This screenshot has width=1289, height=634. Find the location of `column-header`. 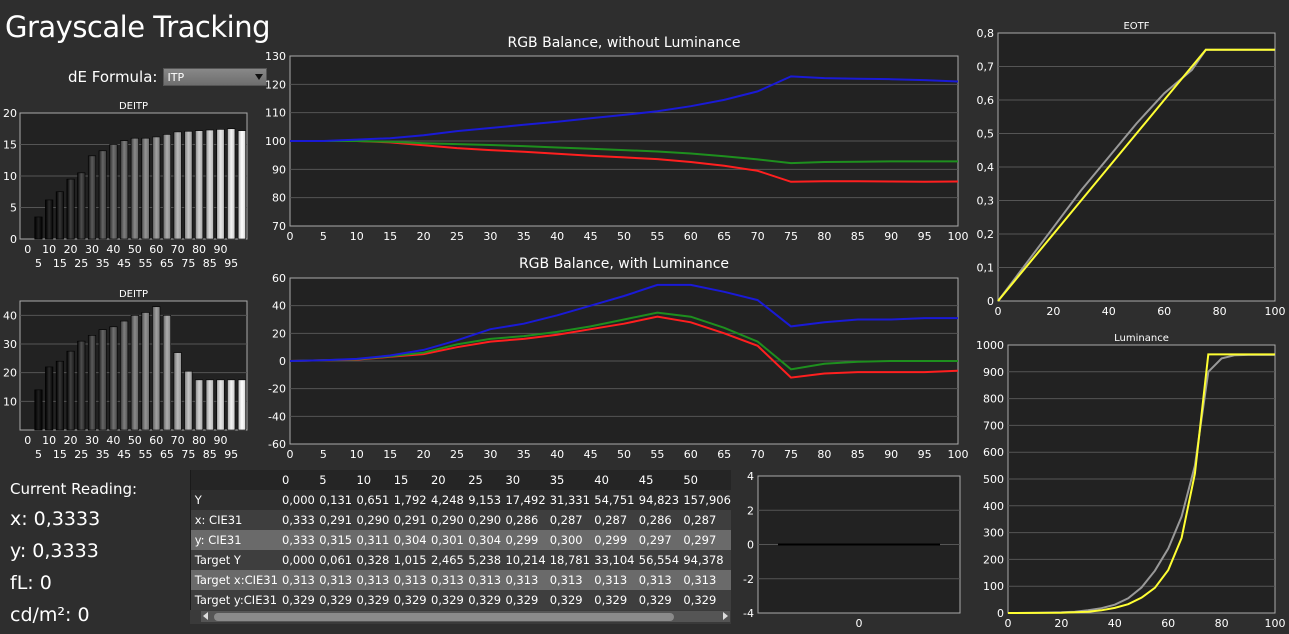

column-header is located at coordinates (234, 480).